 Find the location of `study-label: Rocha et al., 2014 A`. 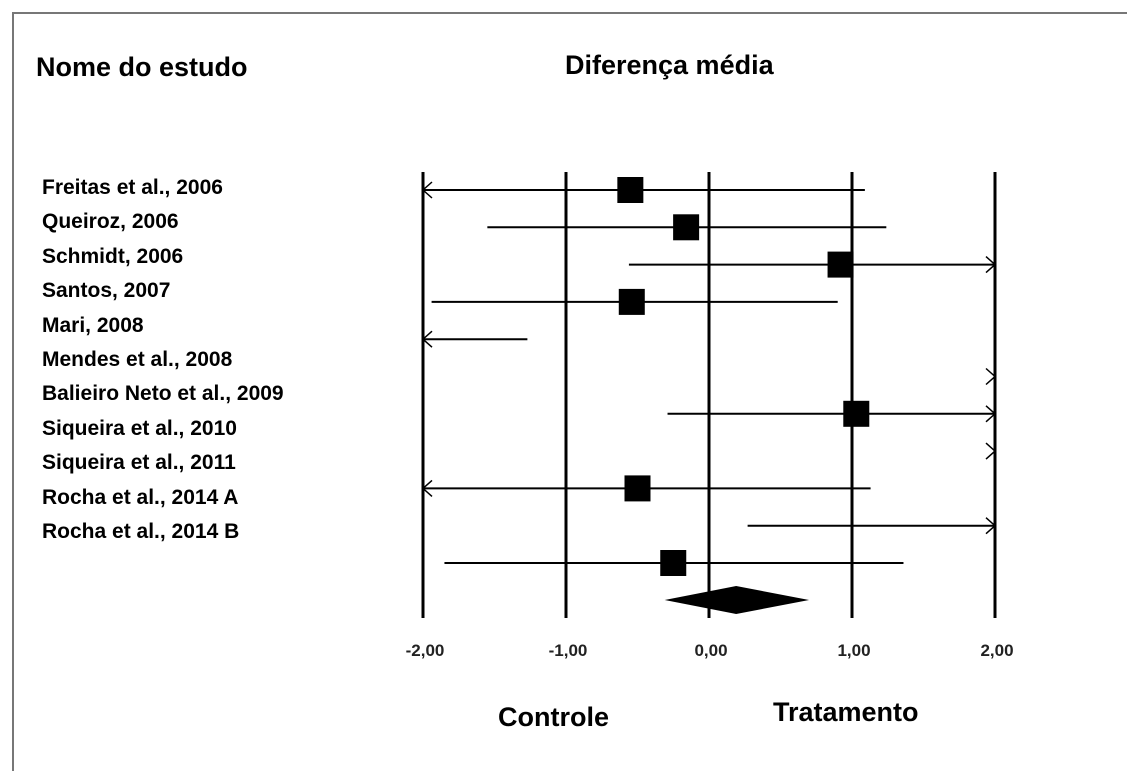

study-label: Rocha et al., 2014 A is located at coordinates (140, 497).